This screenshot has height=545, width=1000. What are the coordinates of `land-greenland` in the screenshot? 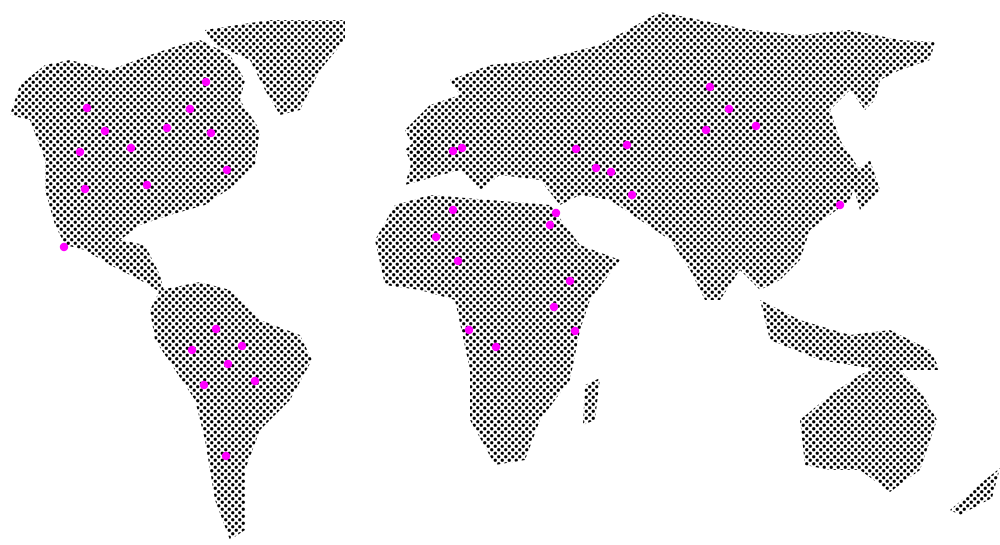 It's located at (275, 67).